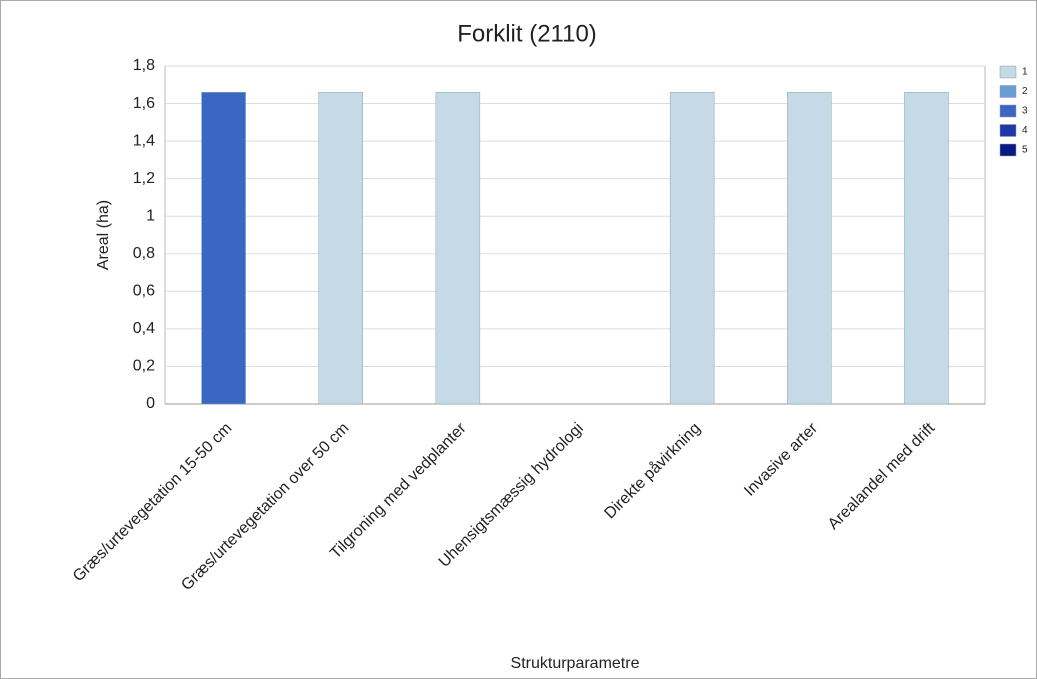 The height and width of the screenshot is (679, 1037). I want to click on y-tick-label: 0,8, so click(144, 253).